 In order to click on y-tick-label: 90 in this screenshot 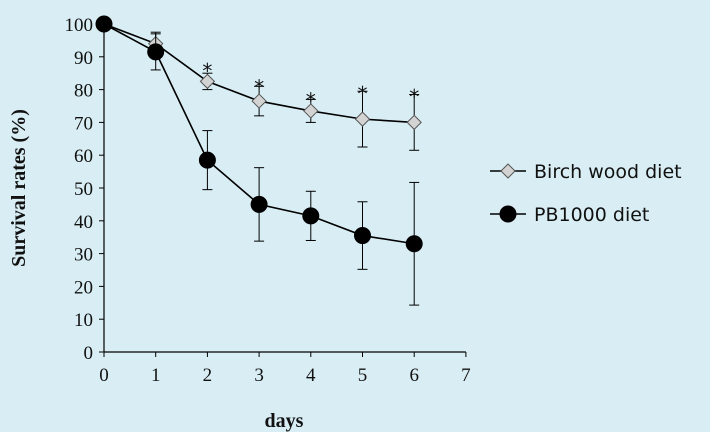, I will do `click(83, 58)`.